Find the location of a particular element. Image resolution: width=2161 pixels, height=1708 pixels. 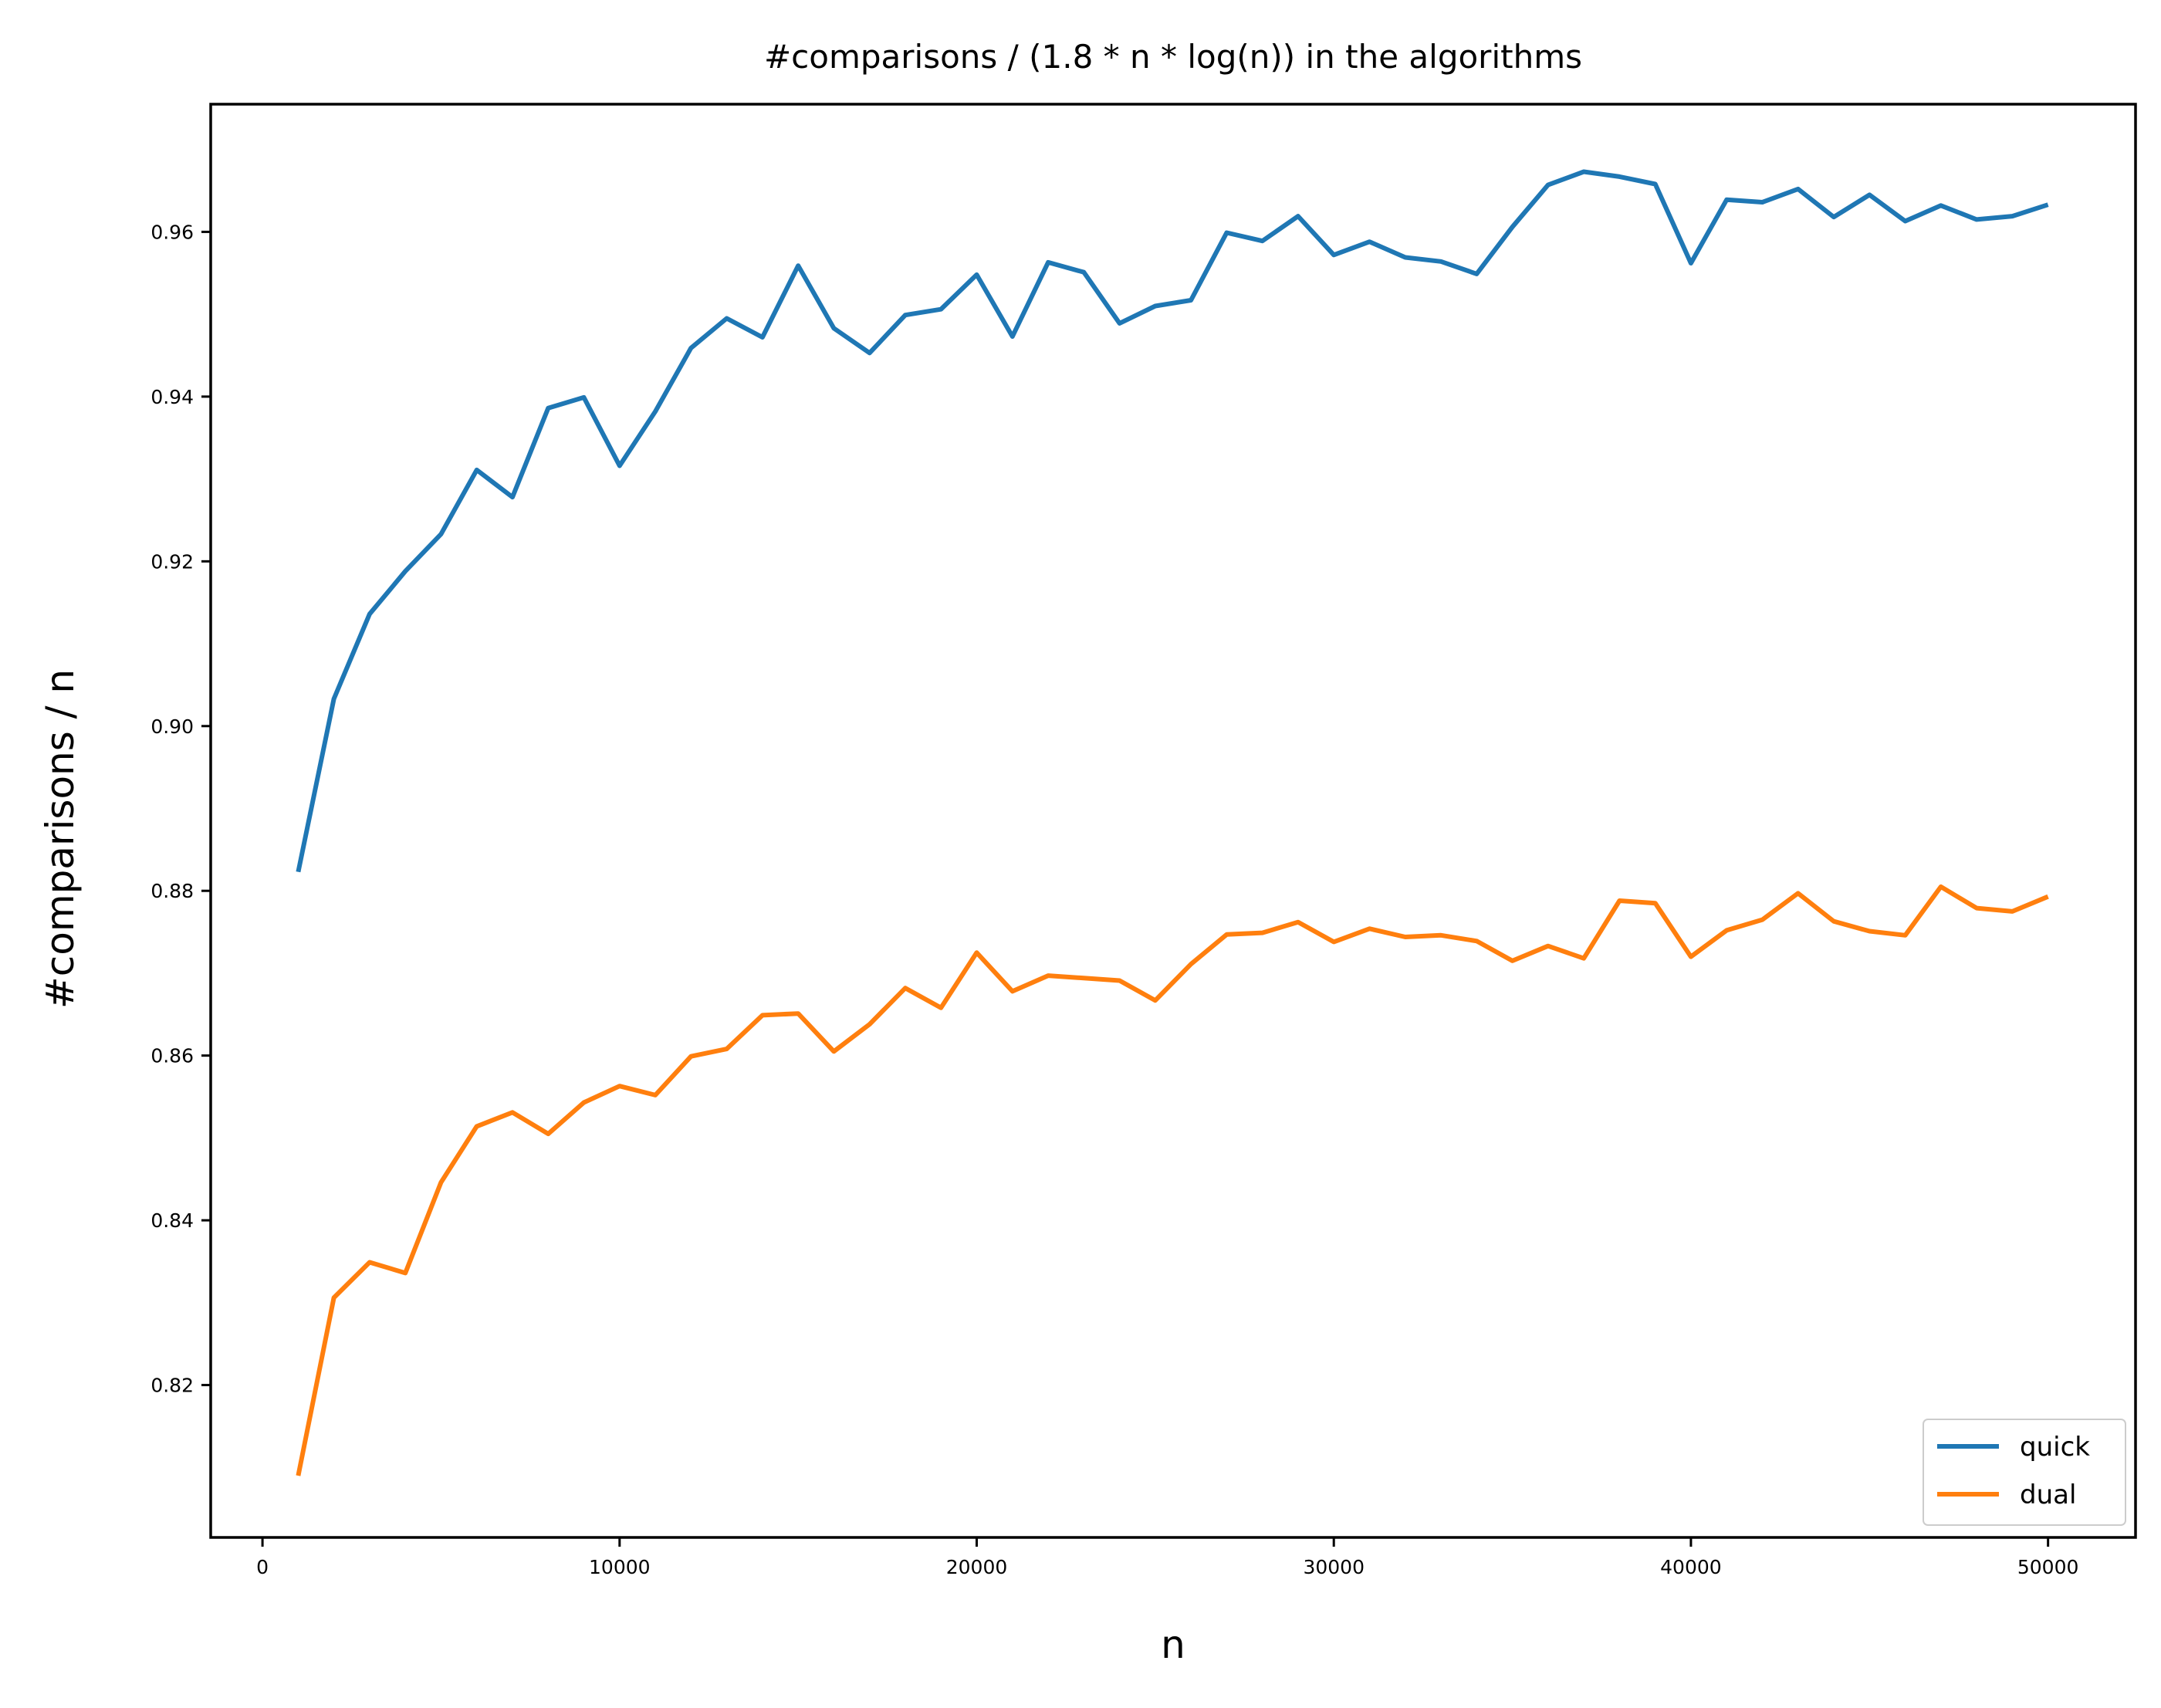

x-tick-label: 50000 is located at coordinates (2048, 1567).